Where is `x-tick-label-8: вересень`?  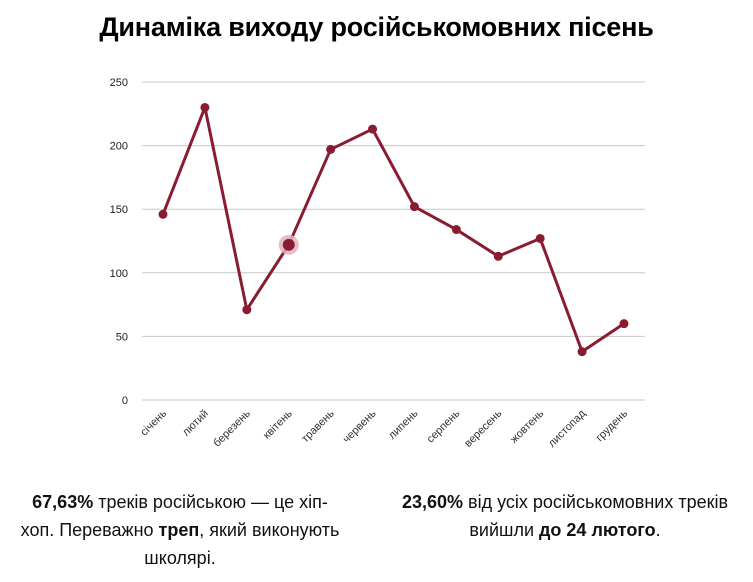 x-tick-label-8: вересень is located at coordinates (483, 428).